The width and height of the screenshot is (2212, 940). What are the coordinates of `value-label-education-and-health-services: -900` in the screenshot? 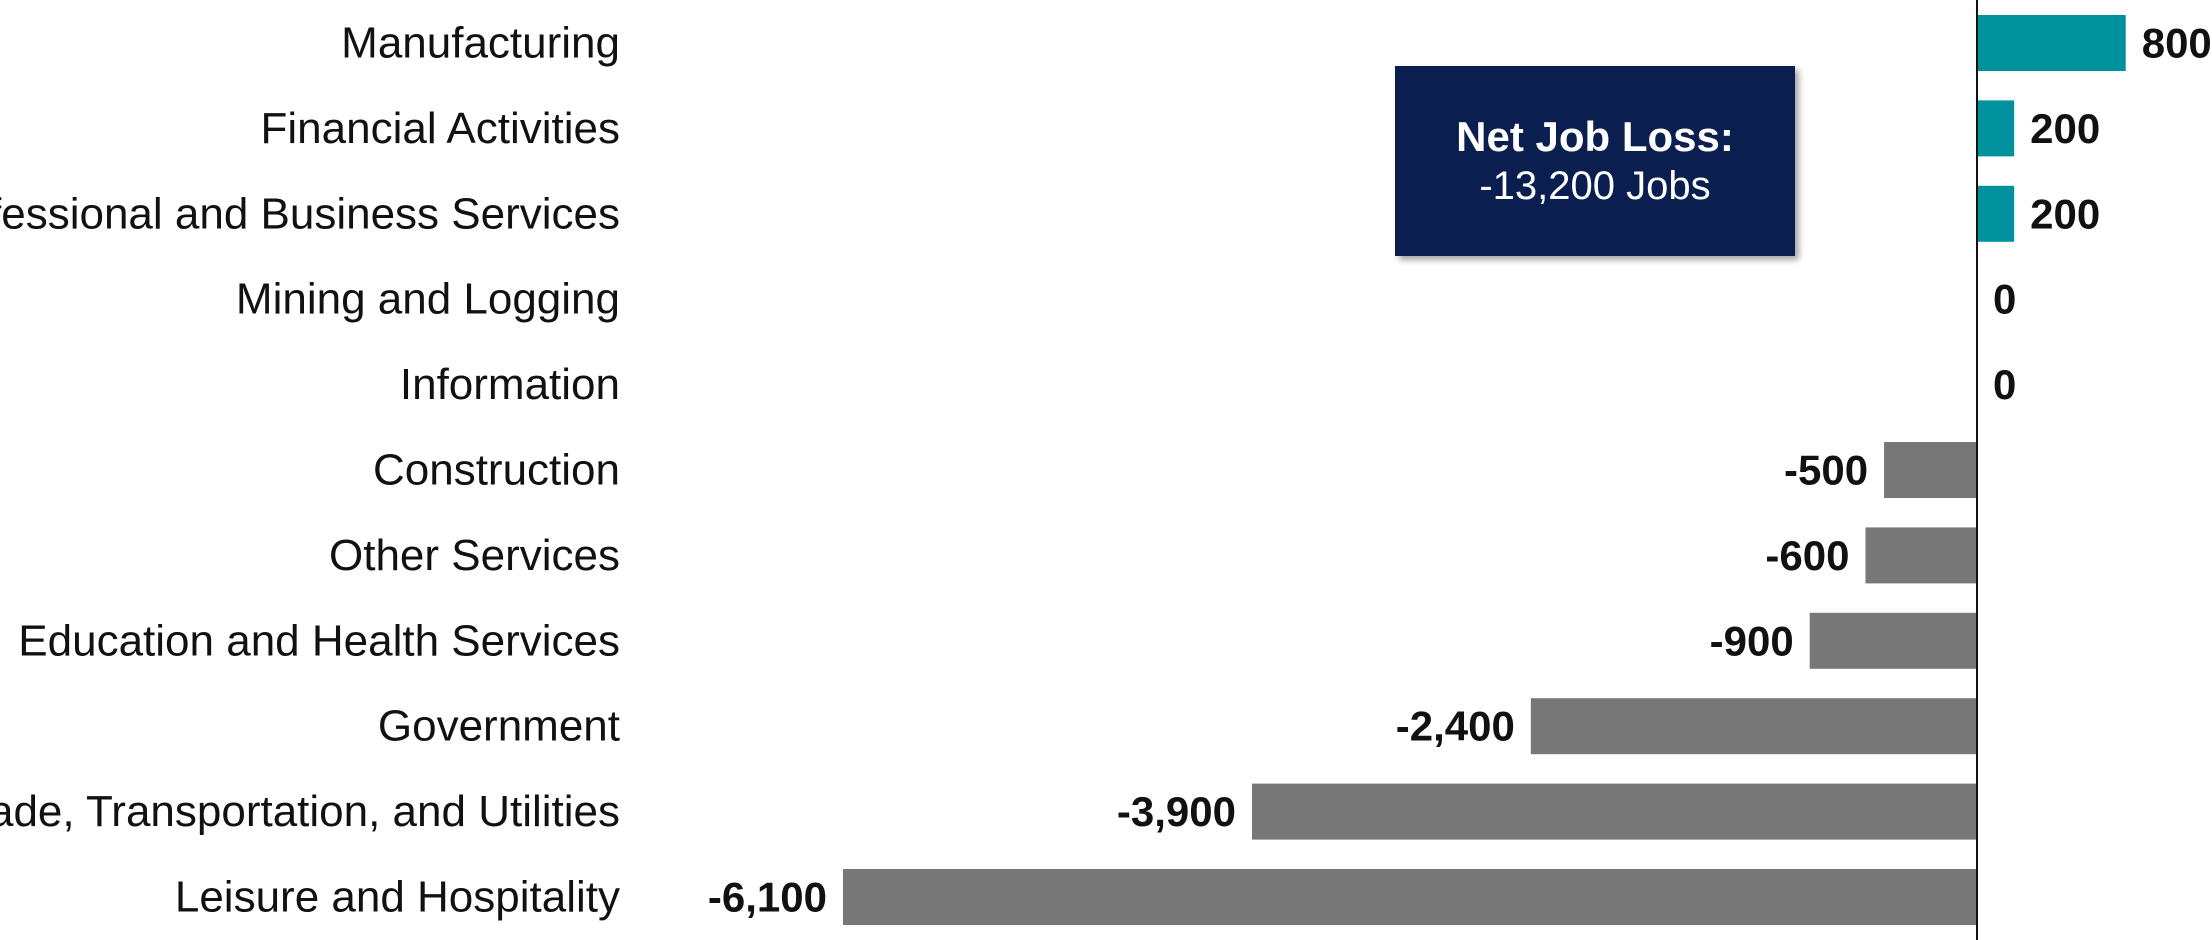 It's located at (1752, 640).